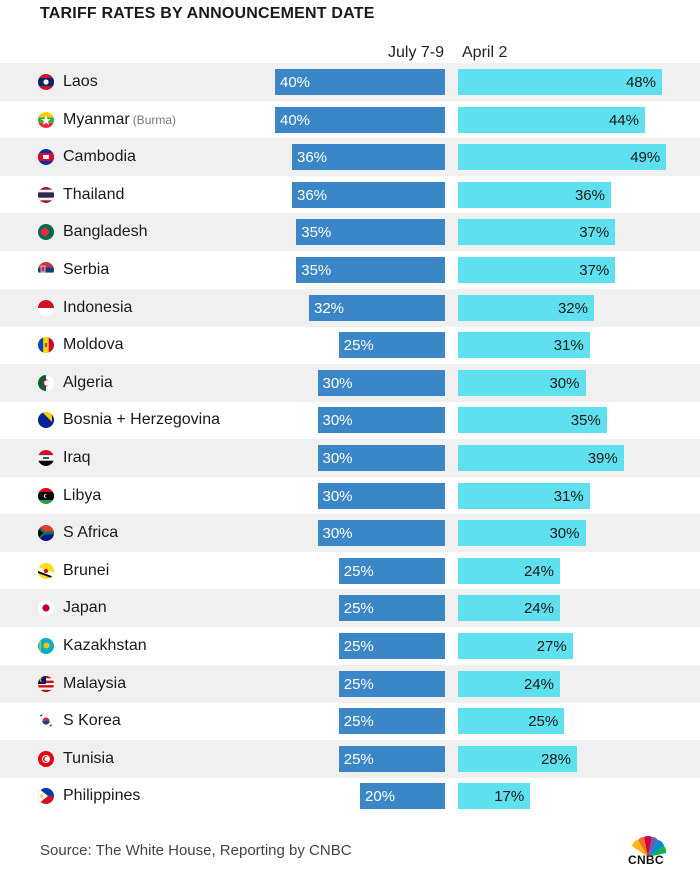  Describe the element at coordinates (589, 195) in the screenshot. I see `bar-april-value: 36%` at that location.